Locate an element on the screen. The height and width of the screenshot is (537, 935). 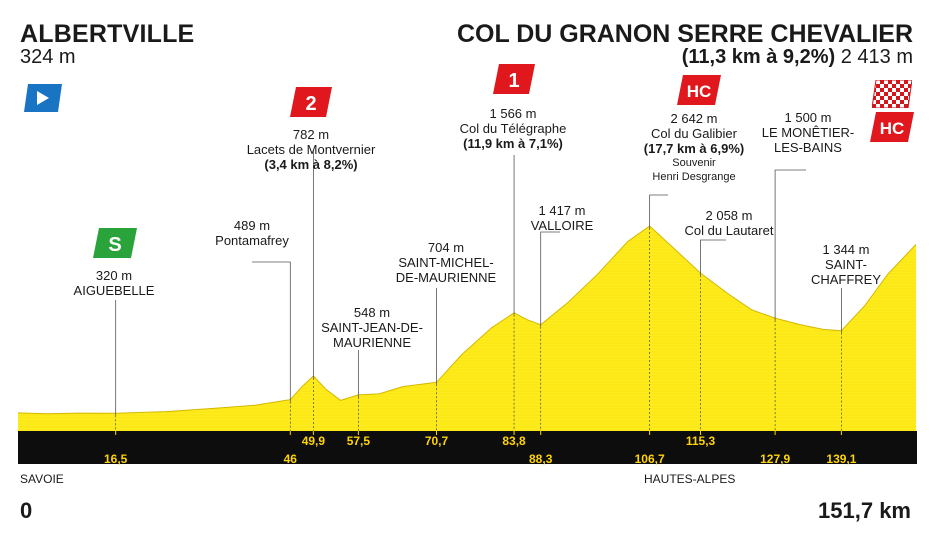
label-saint-jean-de-maurienne: 548 m SAINT-JEAN-DE- MAURIENNE is located at coordinates (372, 327).